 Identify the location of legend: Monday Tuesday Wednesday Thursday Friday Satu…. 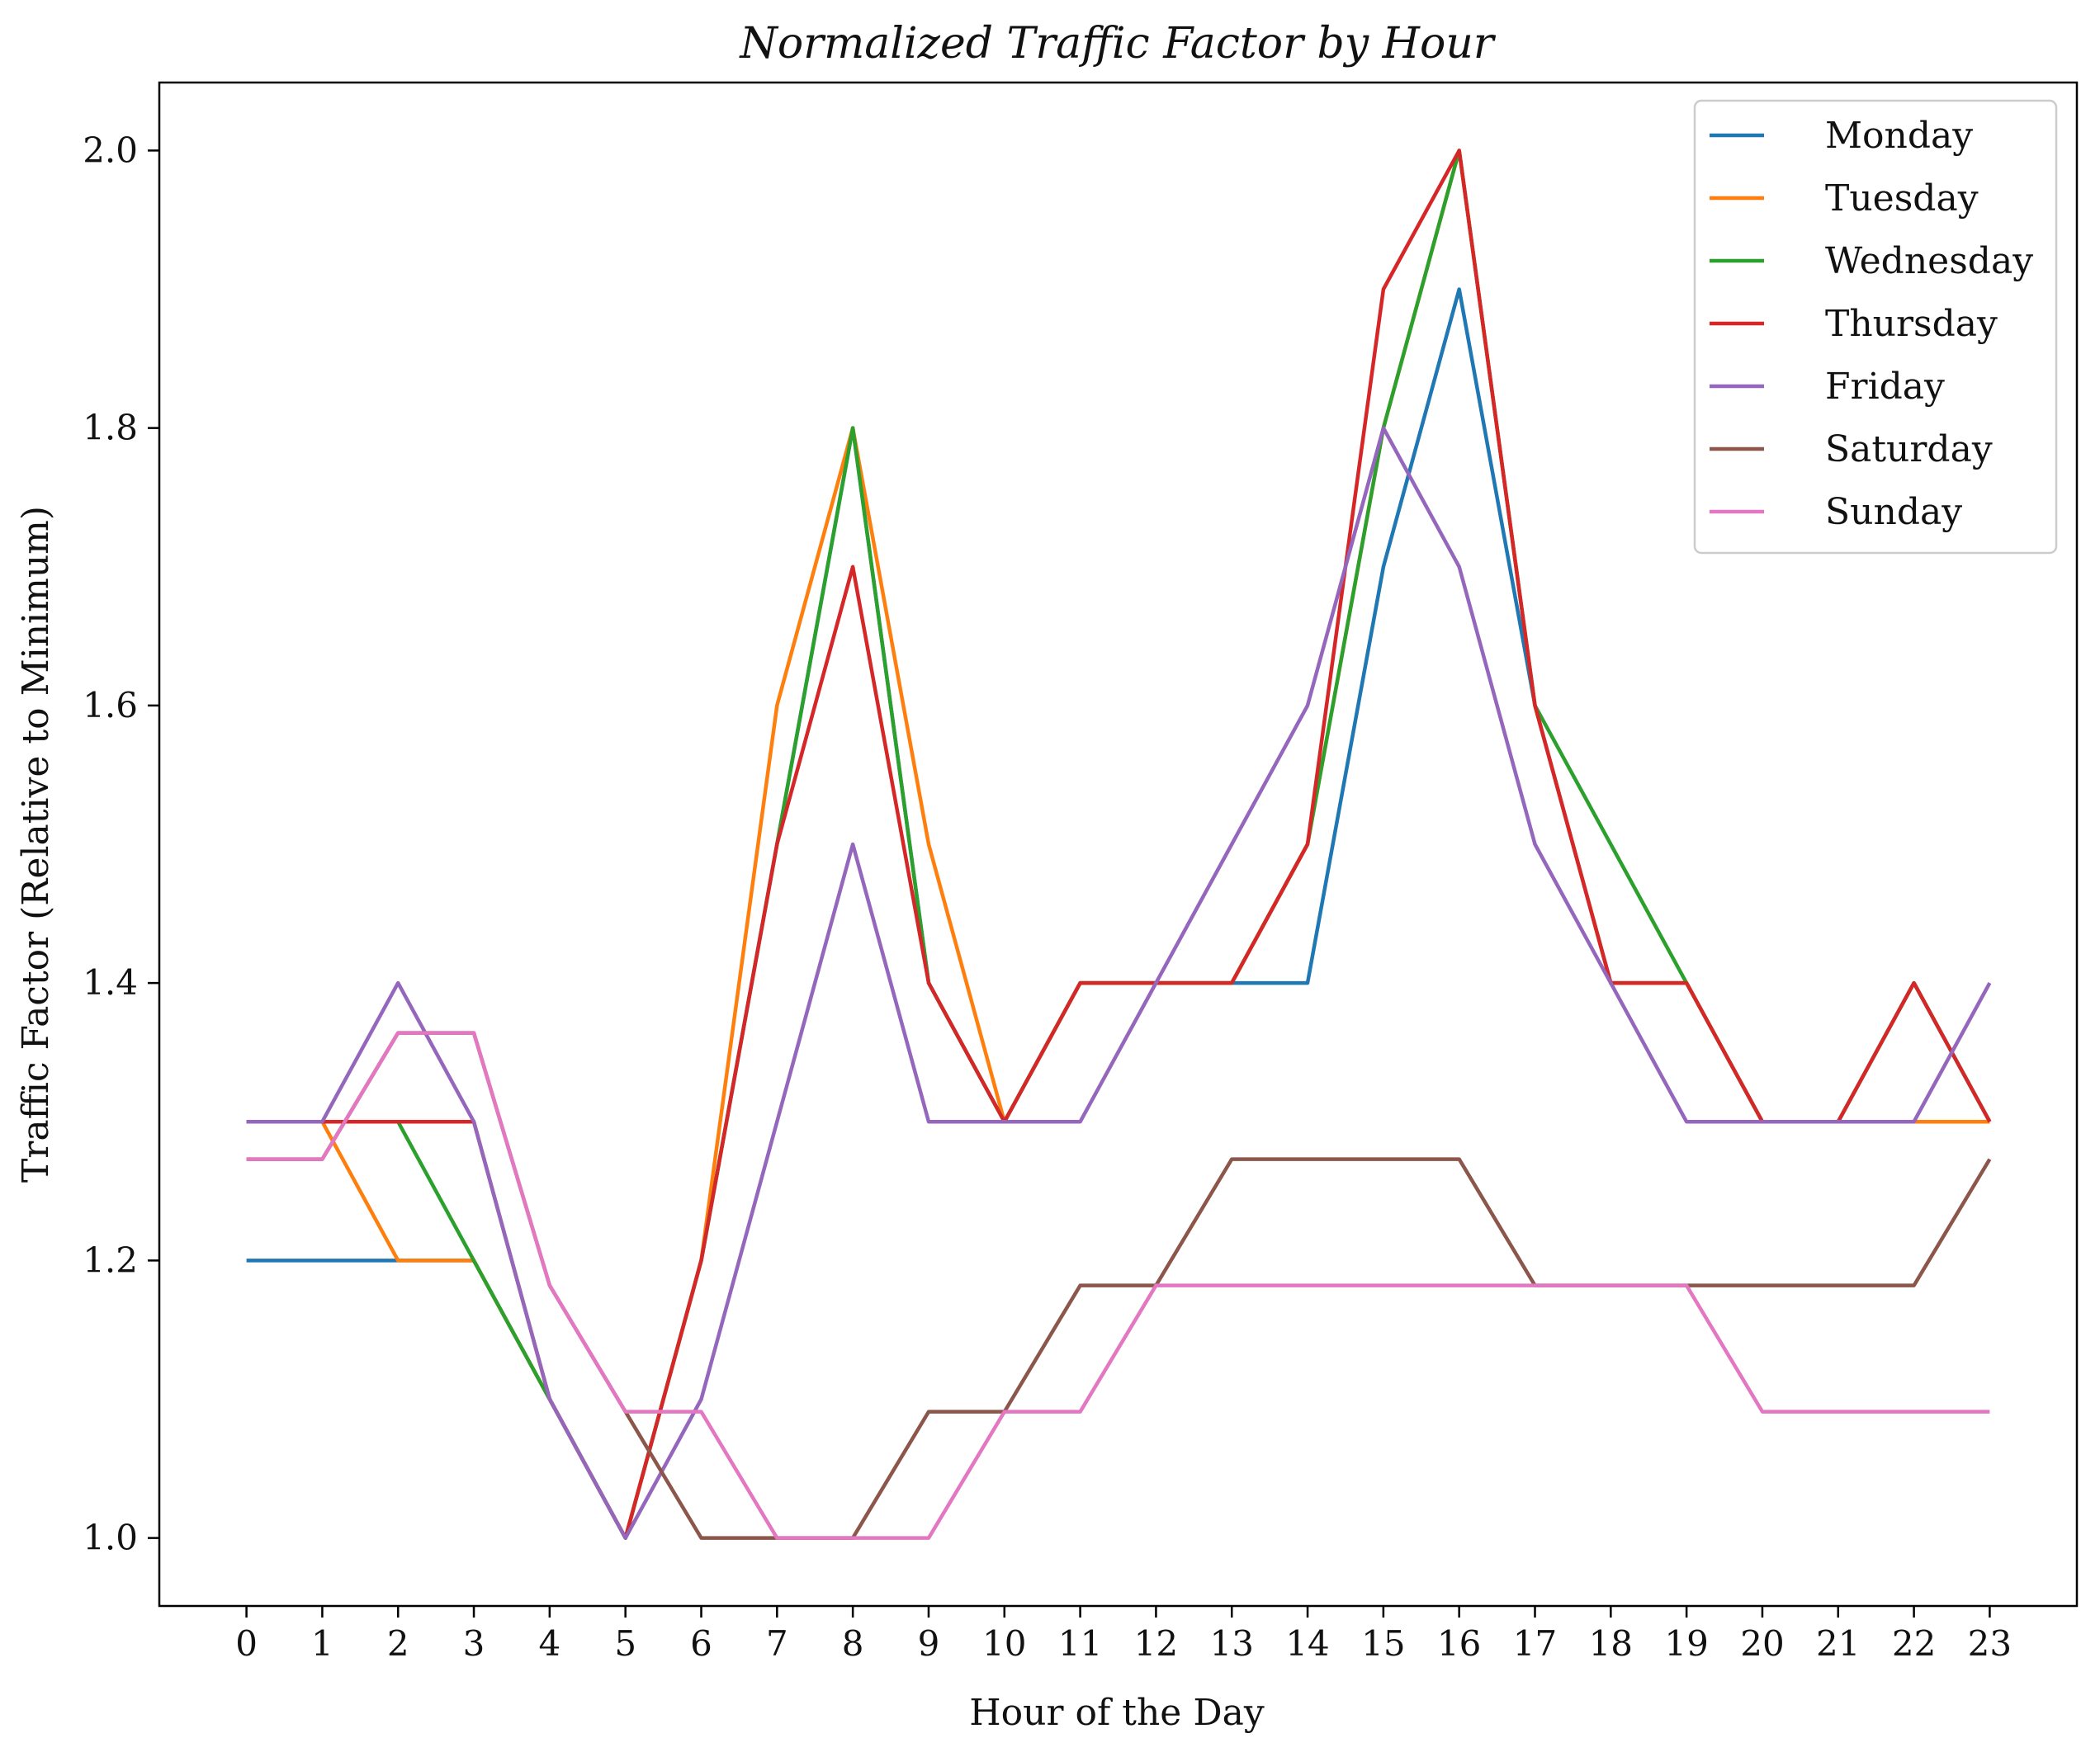
(1876, 327).